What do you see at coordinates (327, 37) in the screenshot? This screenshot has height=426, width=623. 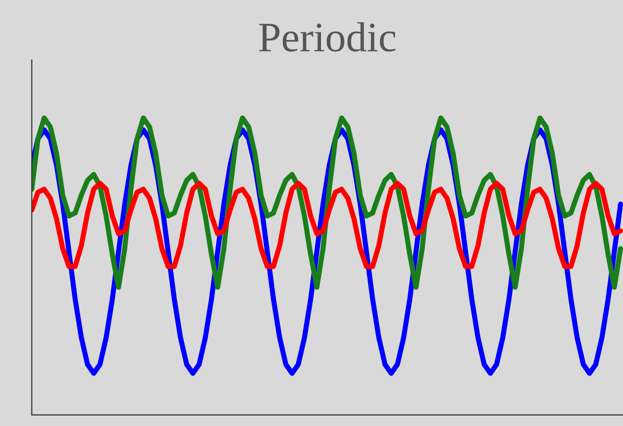 I see `chart-title: Periodic` at bounding box center [327, 37].